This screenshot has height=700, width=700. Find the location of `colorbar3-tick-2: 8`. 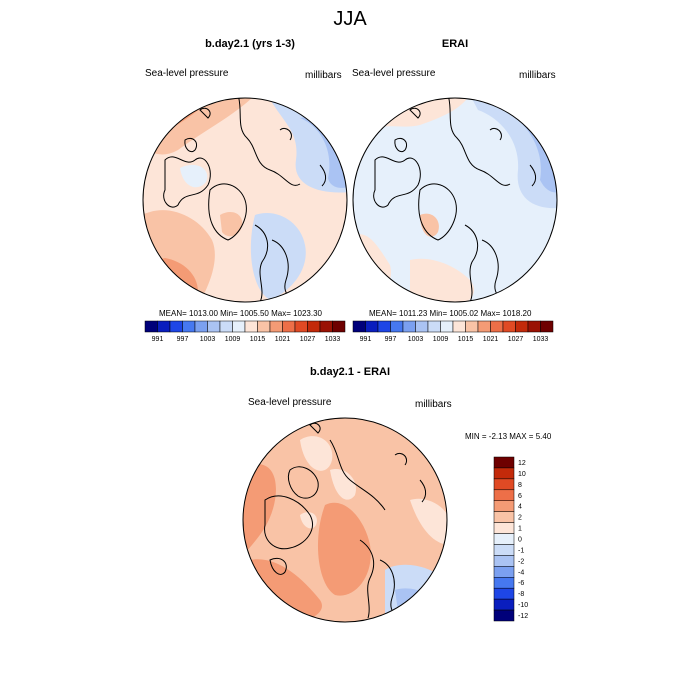

colorbar3-tick-2: 8 is located at coordinates (520, 485).